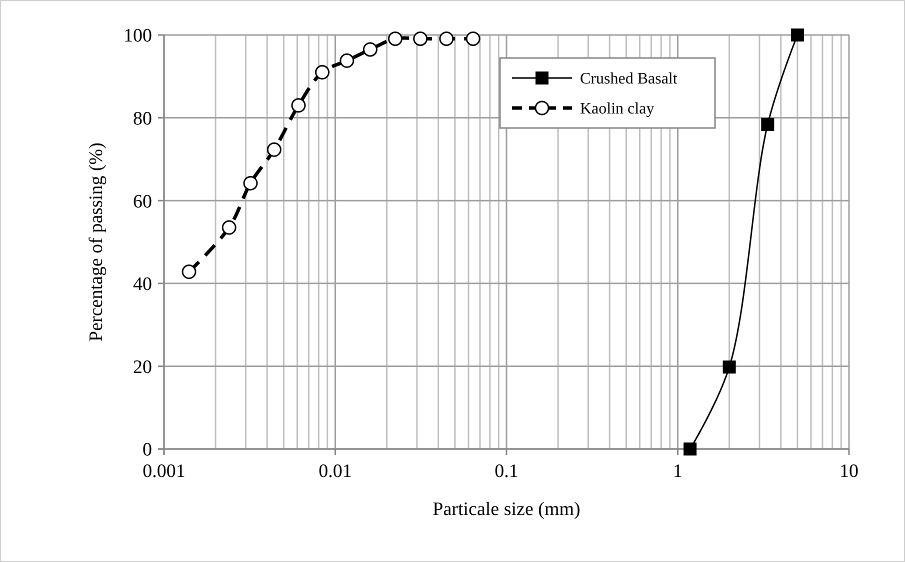 The width and height of the screenshot is (905, 562). I want to click on x-tick-label: 10, so click(849, 471).